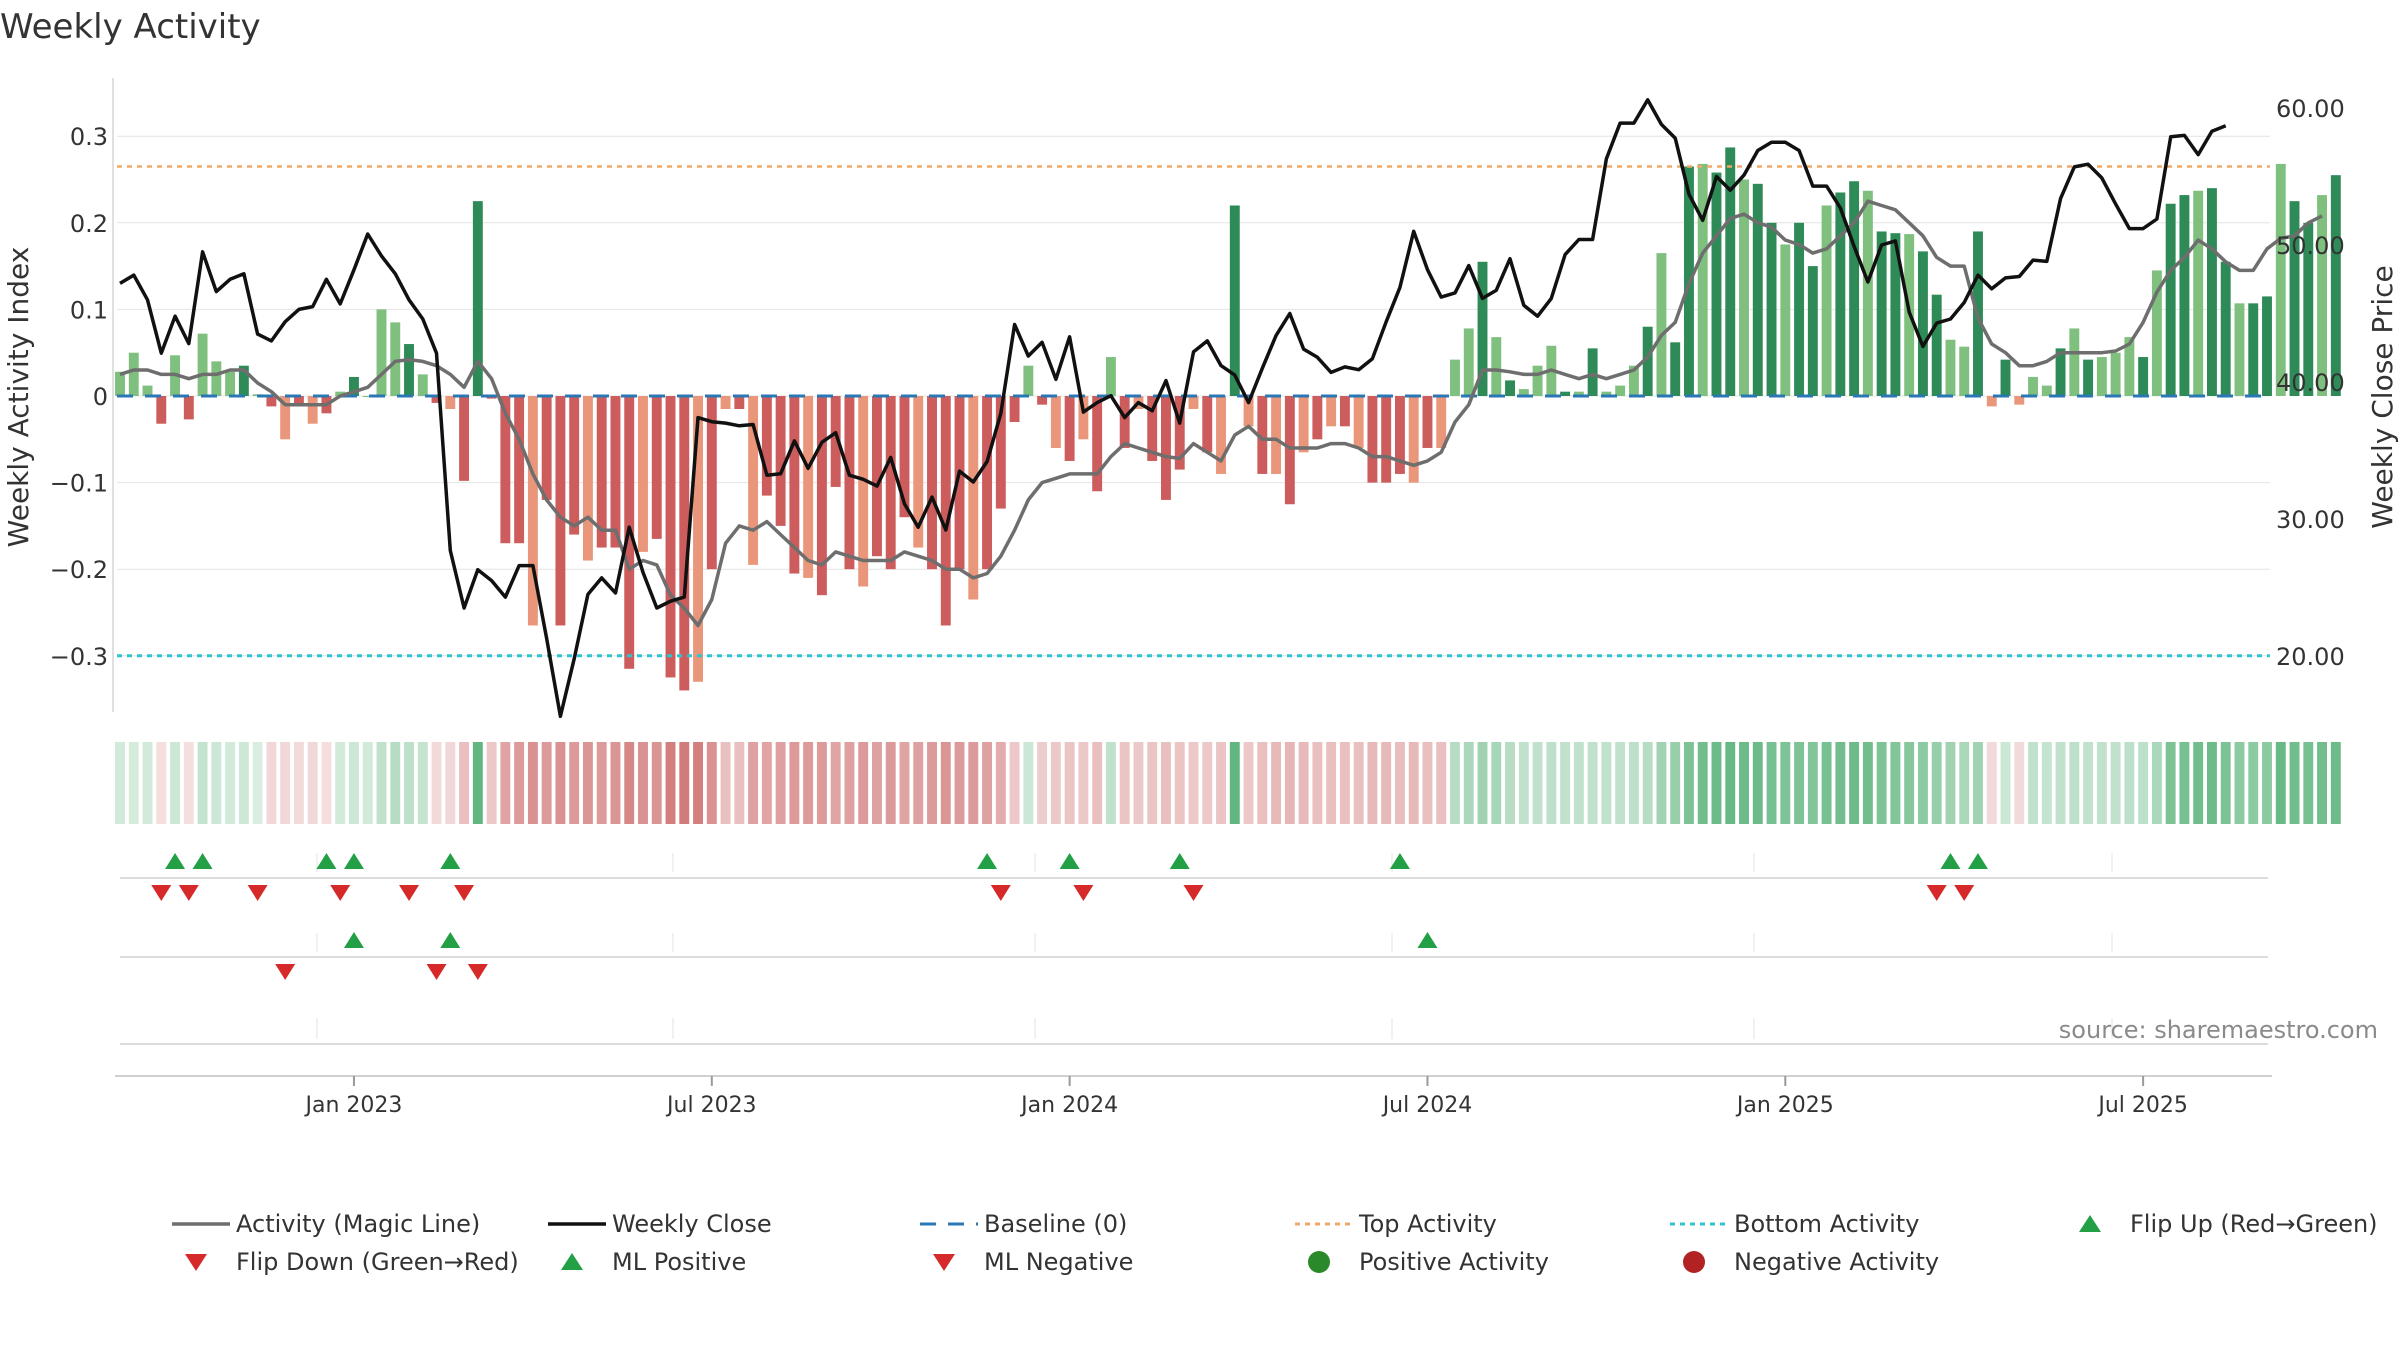 The height and width of the screenshot is (1350, 2400). I want to click on ml-negative-marker, so click(477, 972).